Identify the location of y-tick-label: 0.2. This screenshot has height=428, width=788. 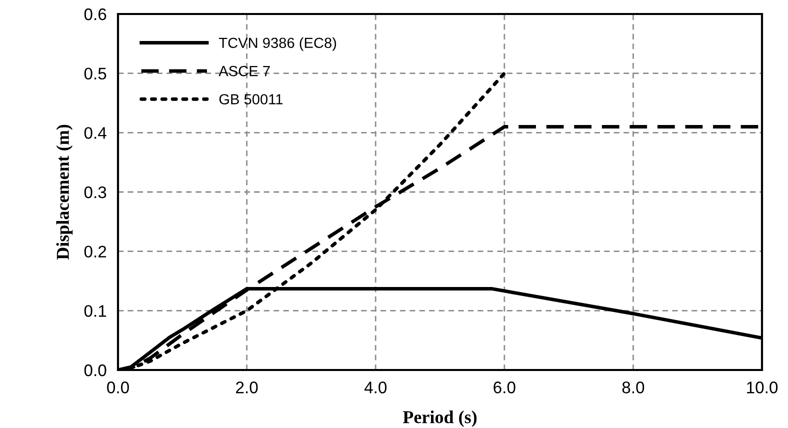
(95, 252).